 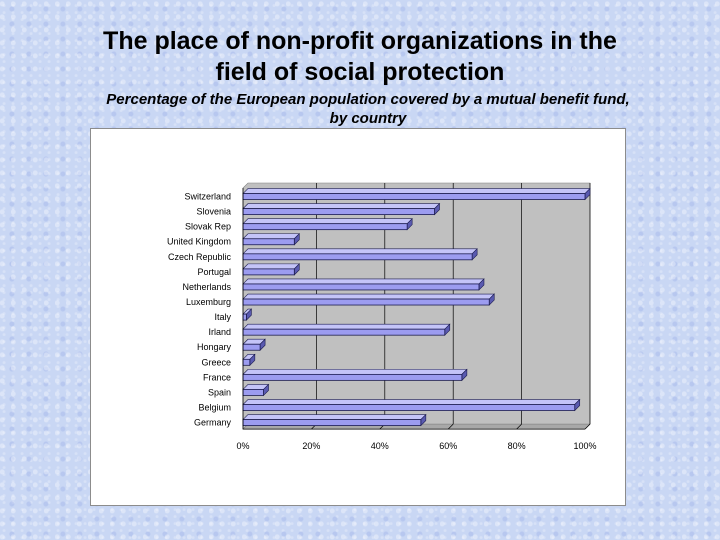 I want to click on bar-top-switzerland, so click(x=416, y=191).